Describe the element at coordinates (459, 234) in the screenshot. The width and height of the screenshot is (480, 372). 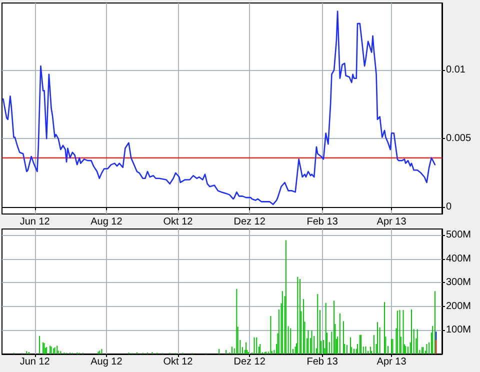
I see `y-tick-label: 500M` at that location.